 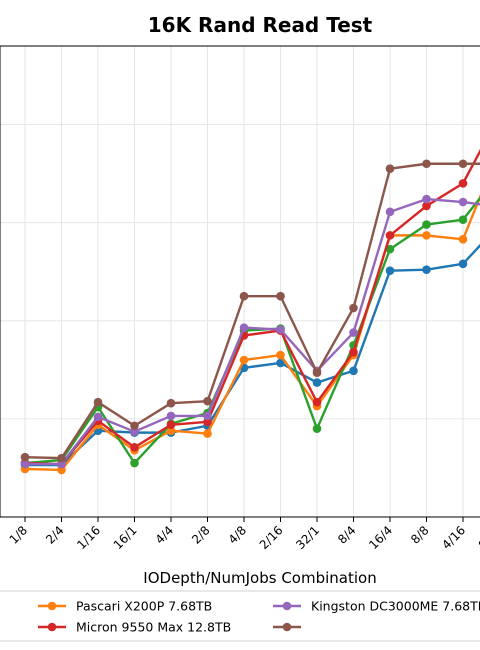 I want to click on legend-item: Kingston DC3000ME 7.68TB, so click(x=376, y=606).